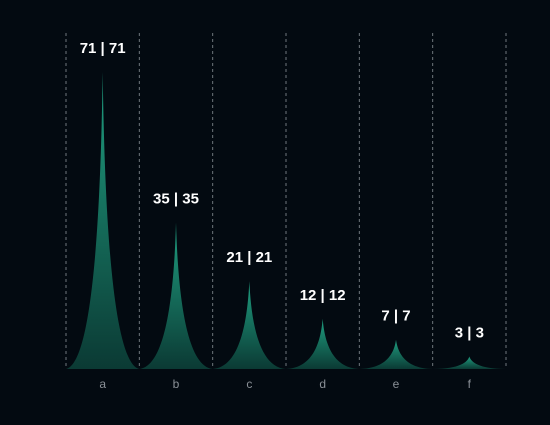 The height and width of the screenshot is (425, 550). Describe the element at coordinates (469, 362) in the screenshot. I see `peak-f` at that location.